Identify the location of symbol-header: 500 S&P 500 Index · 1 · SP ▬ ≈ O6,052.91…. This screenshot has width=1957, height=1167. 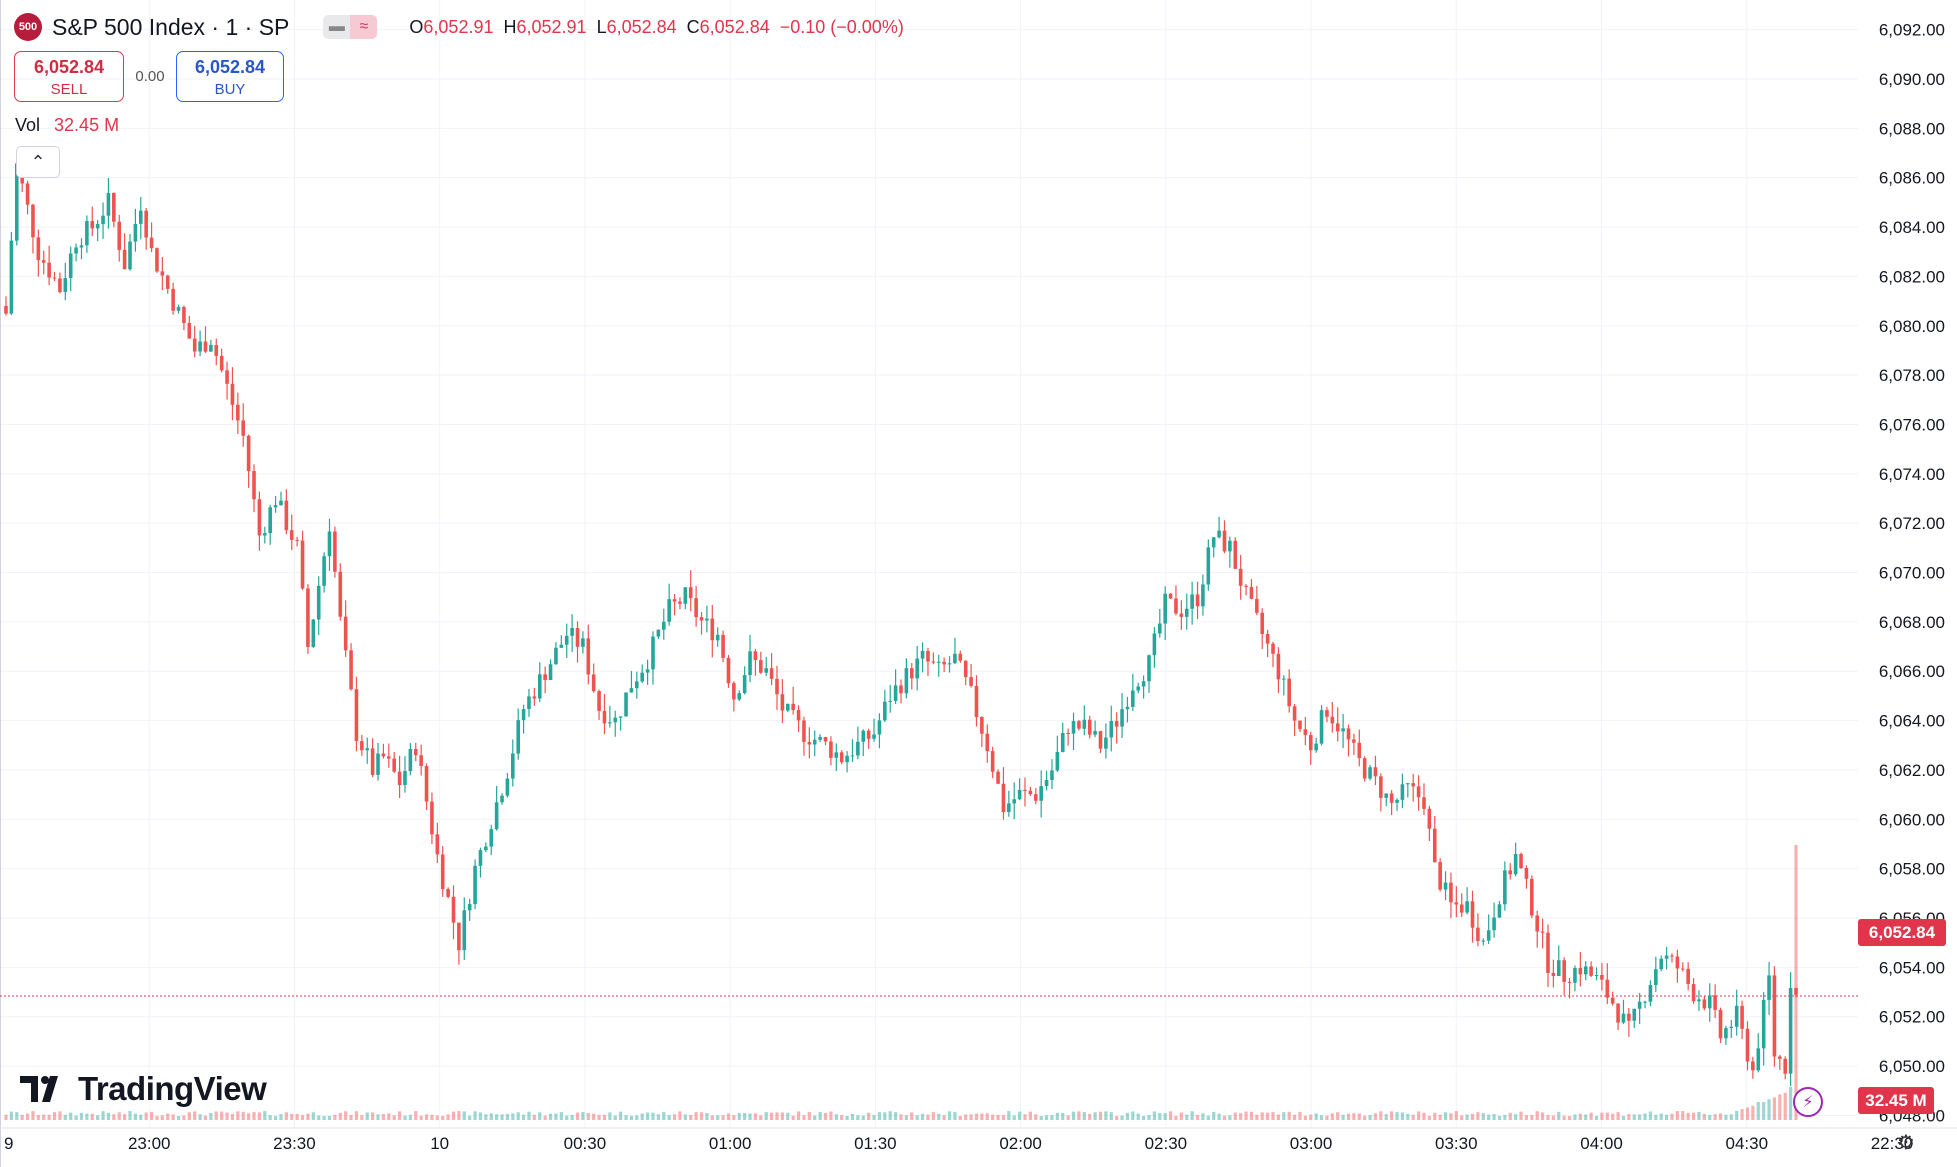
(459, 27).